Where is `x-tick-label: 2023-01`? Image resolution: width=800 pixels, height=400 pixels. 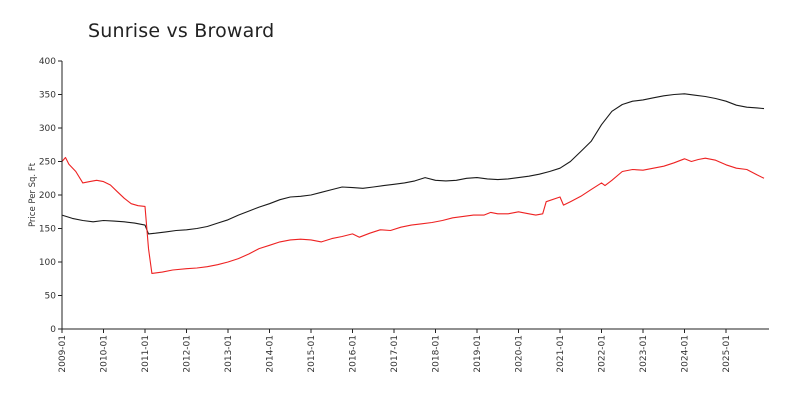
x-tick-label: 2023-01 is located at coordinates (644, 354).